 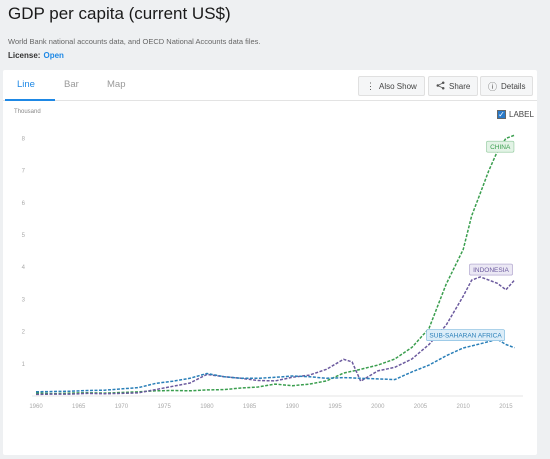 I want to click on tab-bar: Bar, so click(x=71, y=84).